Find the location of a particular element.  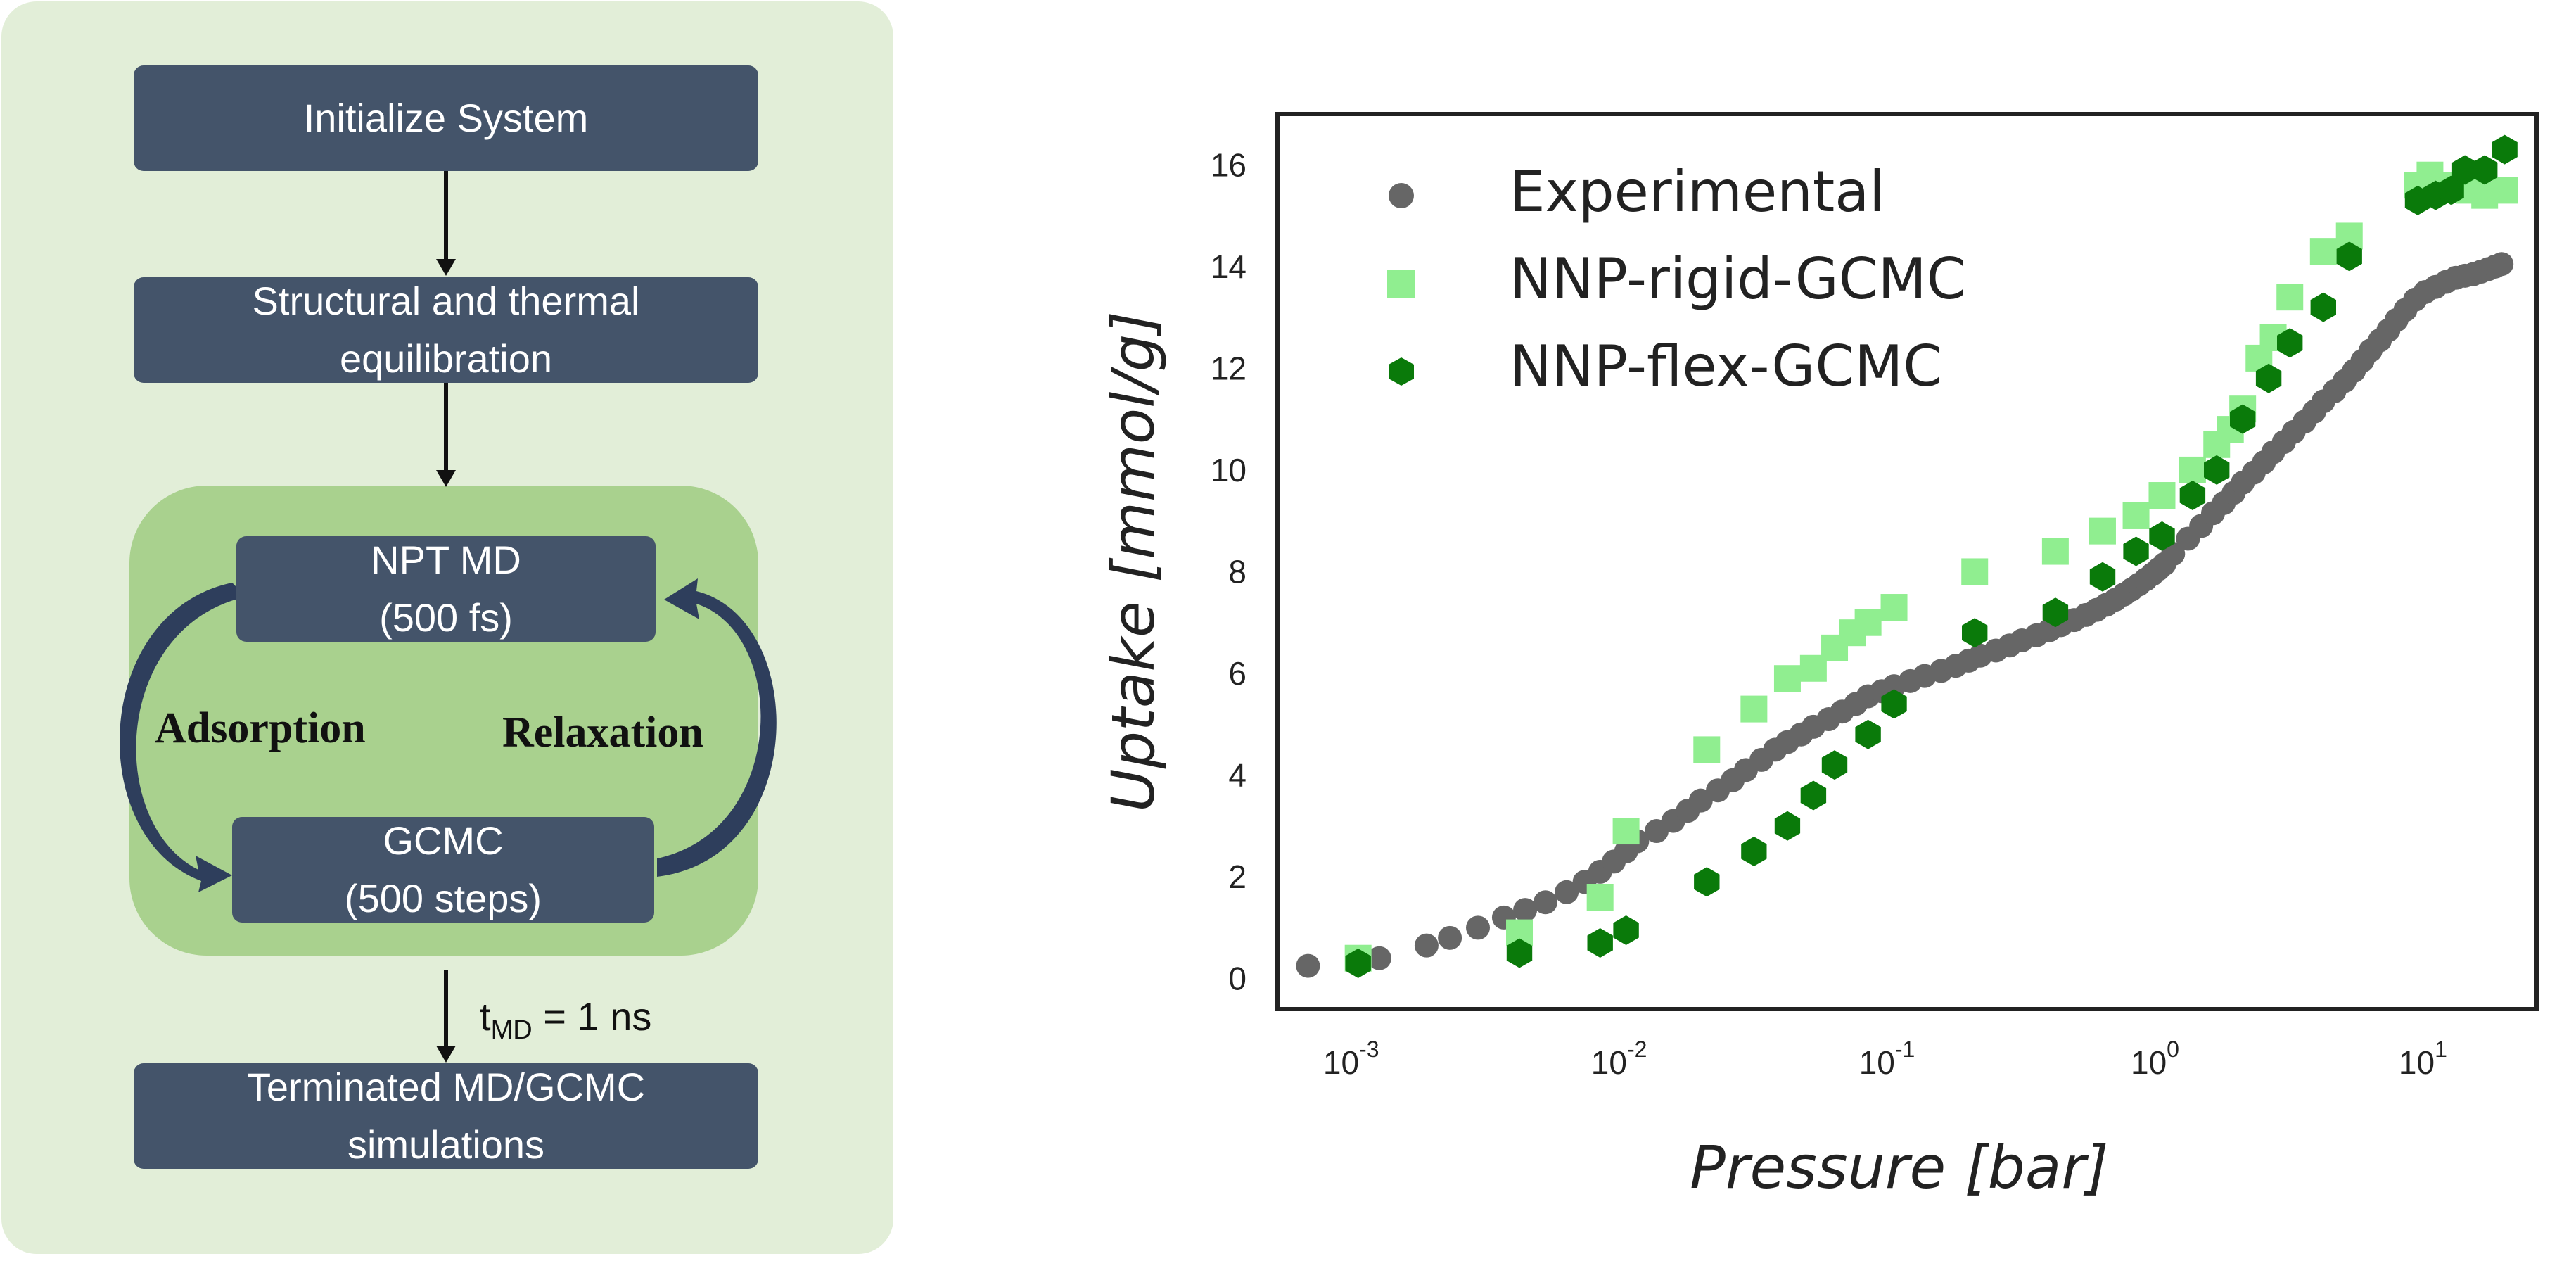

y-tick-label: 4 is located at coordinates (1237, 775).